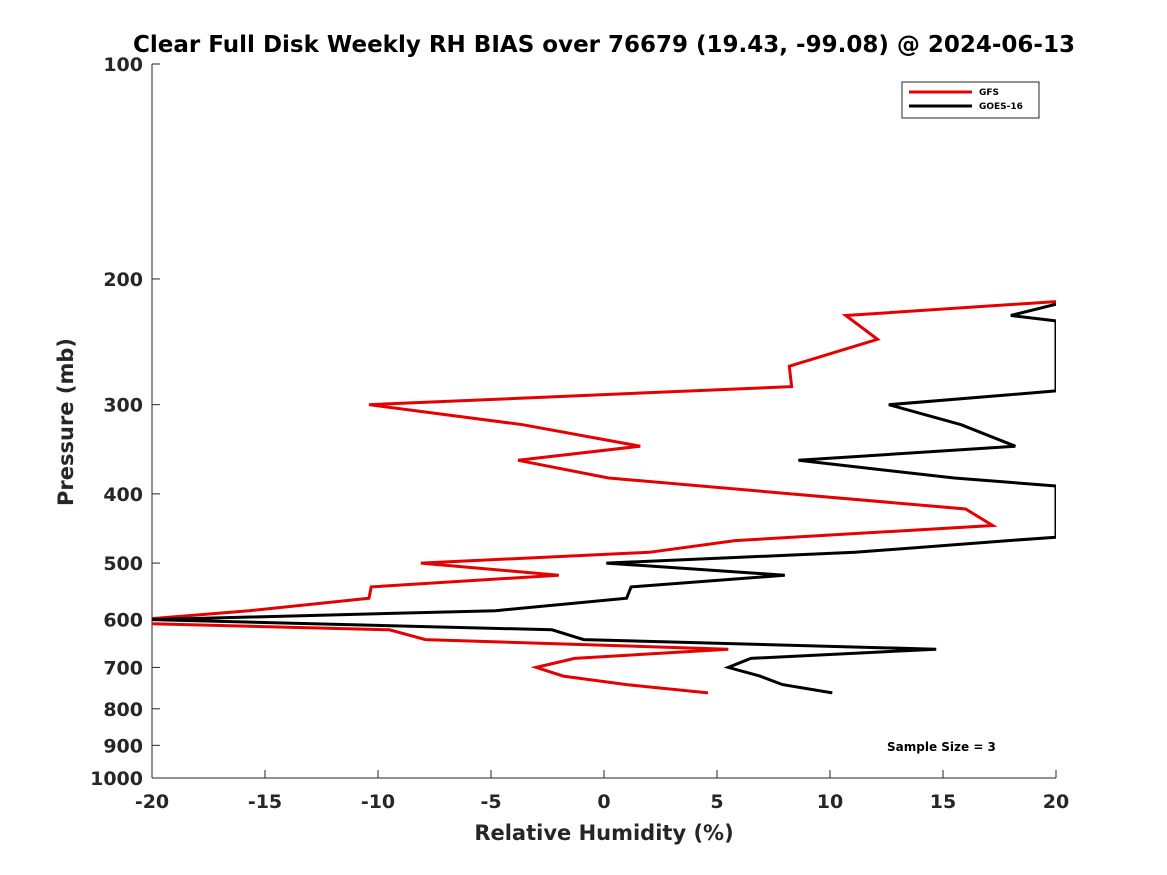 This screenshot has width=1167, height=875. I want to click on sample-size-annotation: Sample Size = 3, so click(941, 747).